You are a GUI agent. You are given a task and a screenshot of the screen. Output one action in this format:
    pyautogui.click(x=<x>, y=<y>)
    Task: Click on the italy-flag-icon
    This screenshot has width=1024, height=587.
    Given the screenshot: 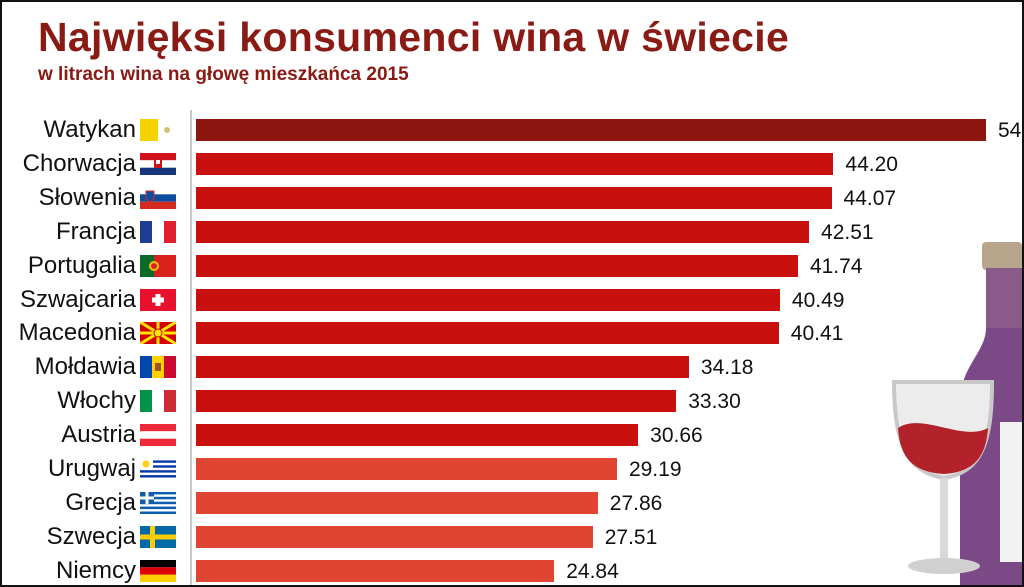 What is the action you would take?
    pyautogui.click(x=158, y=401)
    